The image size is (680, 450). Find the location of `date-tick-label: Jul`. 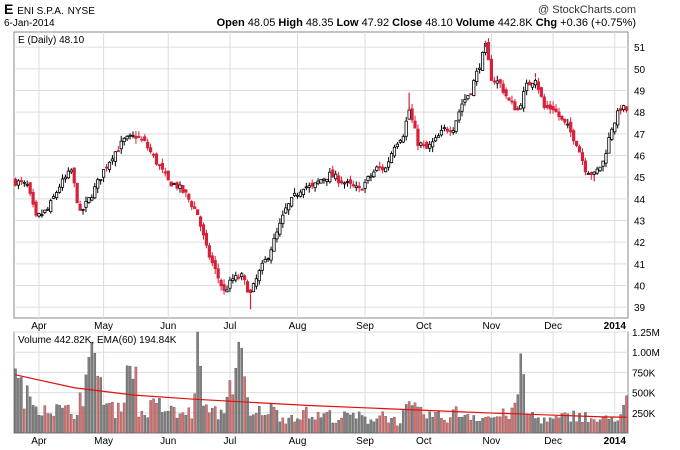

date-tick-label: Jul is located at coordinates (230, 326).